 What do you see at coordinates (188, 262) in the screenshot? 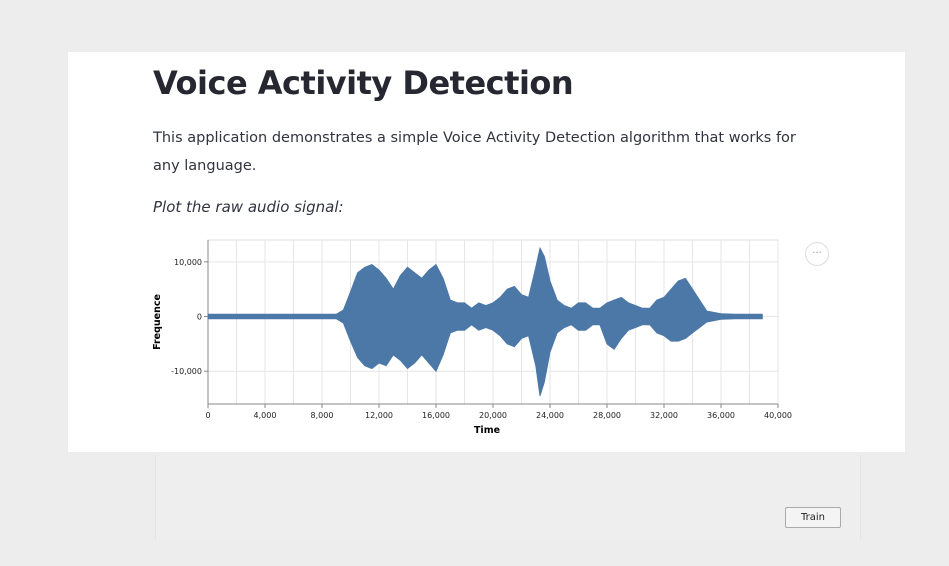
I see `y-tick-label: 10,000` at bounding box center [188, 262].